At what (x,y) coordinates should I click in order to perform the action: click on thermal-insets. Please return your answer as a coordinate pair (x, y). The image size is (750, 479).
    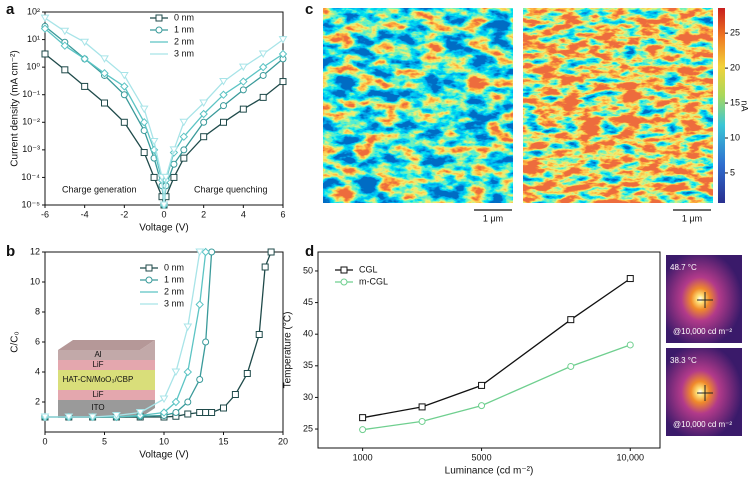
    Looking at the image, I should click on (704, 345).